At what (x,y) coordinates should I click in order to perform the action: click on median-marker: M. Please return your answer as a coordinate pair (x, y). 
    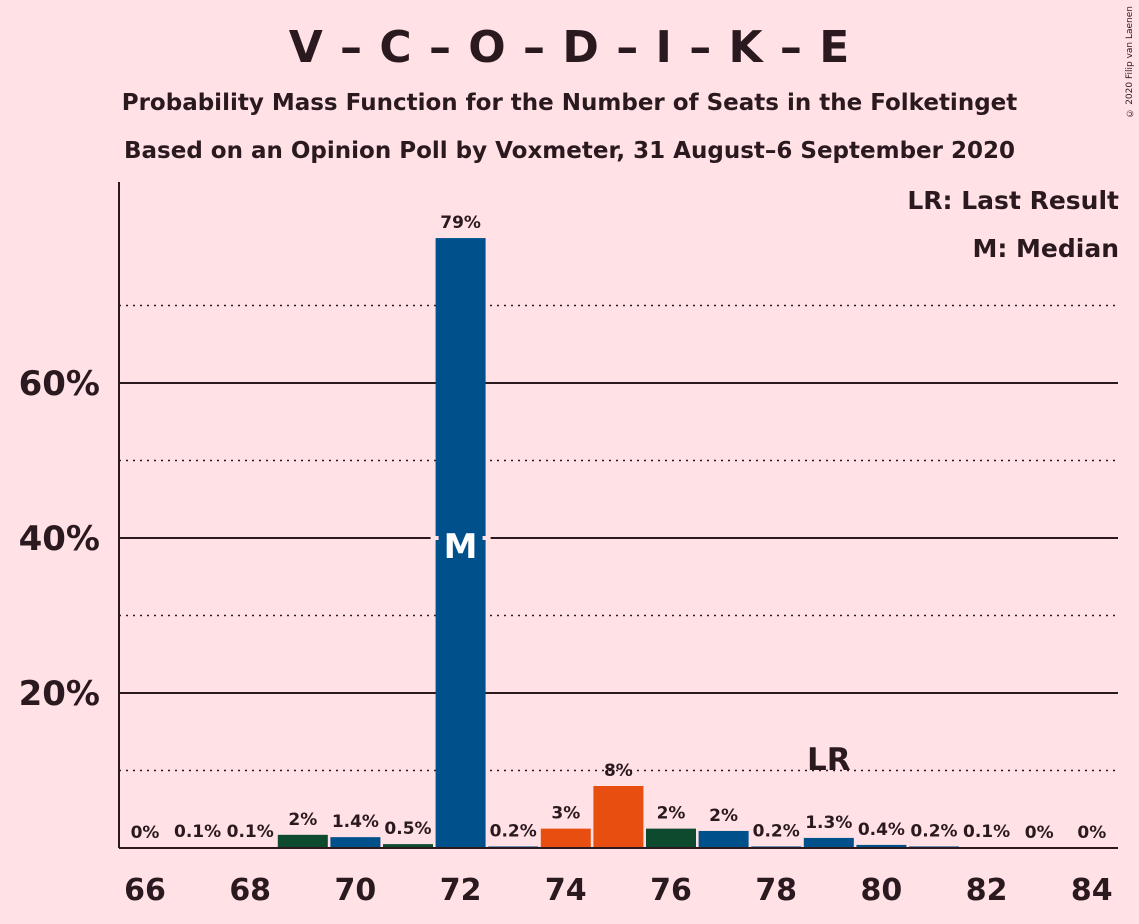
    Looking at the image, I should click on (461, 547).